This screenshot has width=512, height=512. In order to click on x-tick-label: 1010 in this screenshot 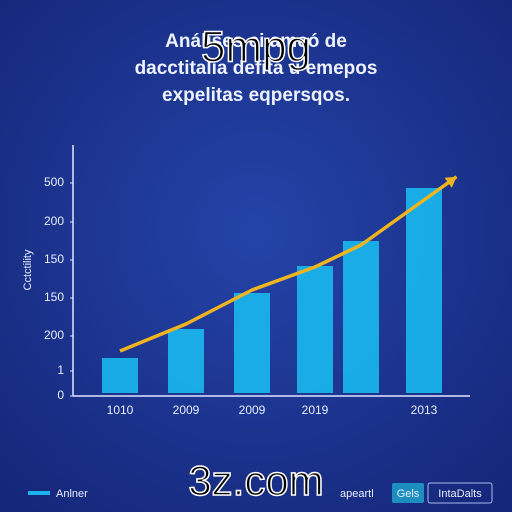, I will do `click(120, 410)`.